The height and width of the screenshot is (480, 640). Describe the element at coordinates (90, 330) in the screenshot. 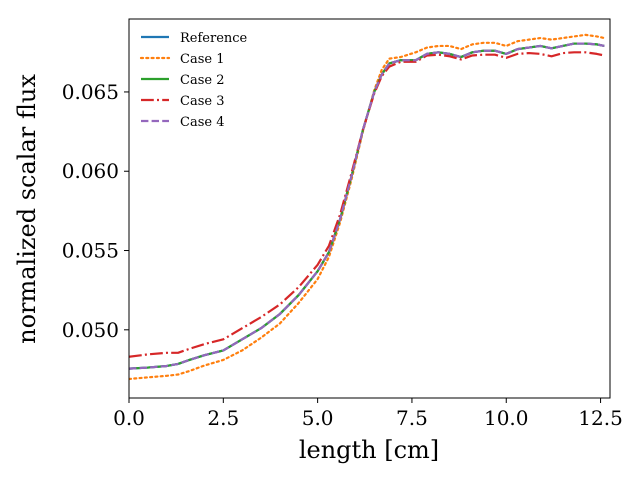

I see `y-tick-label-0: 0.050` at that location.